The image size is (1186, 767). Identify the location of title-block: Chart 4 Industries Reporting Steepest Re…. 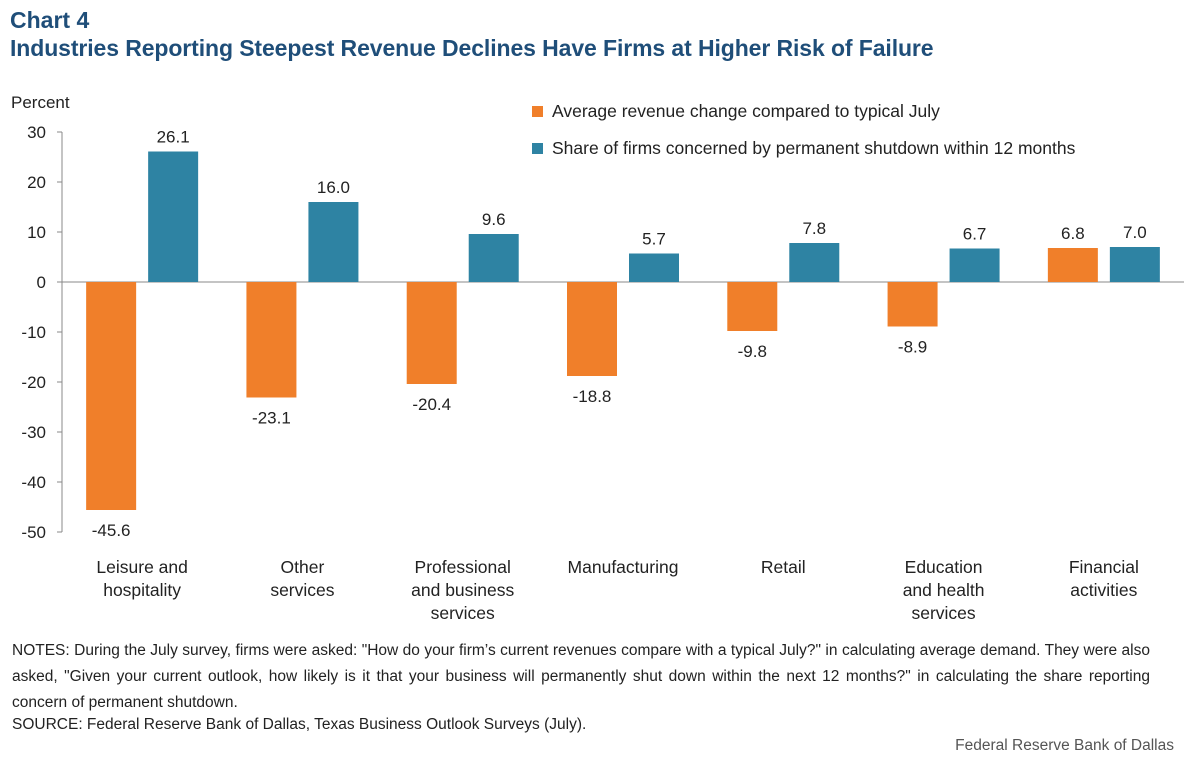
(472, 34).